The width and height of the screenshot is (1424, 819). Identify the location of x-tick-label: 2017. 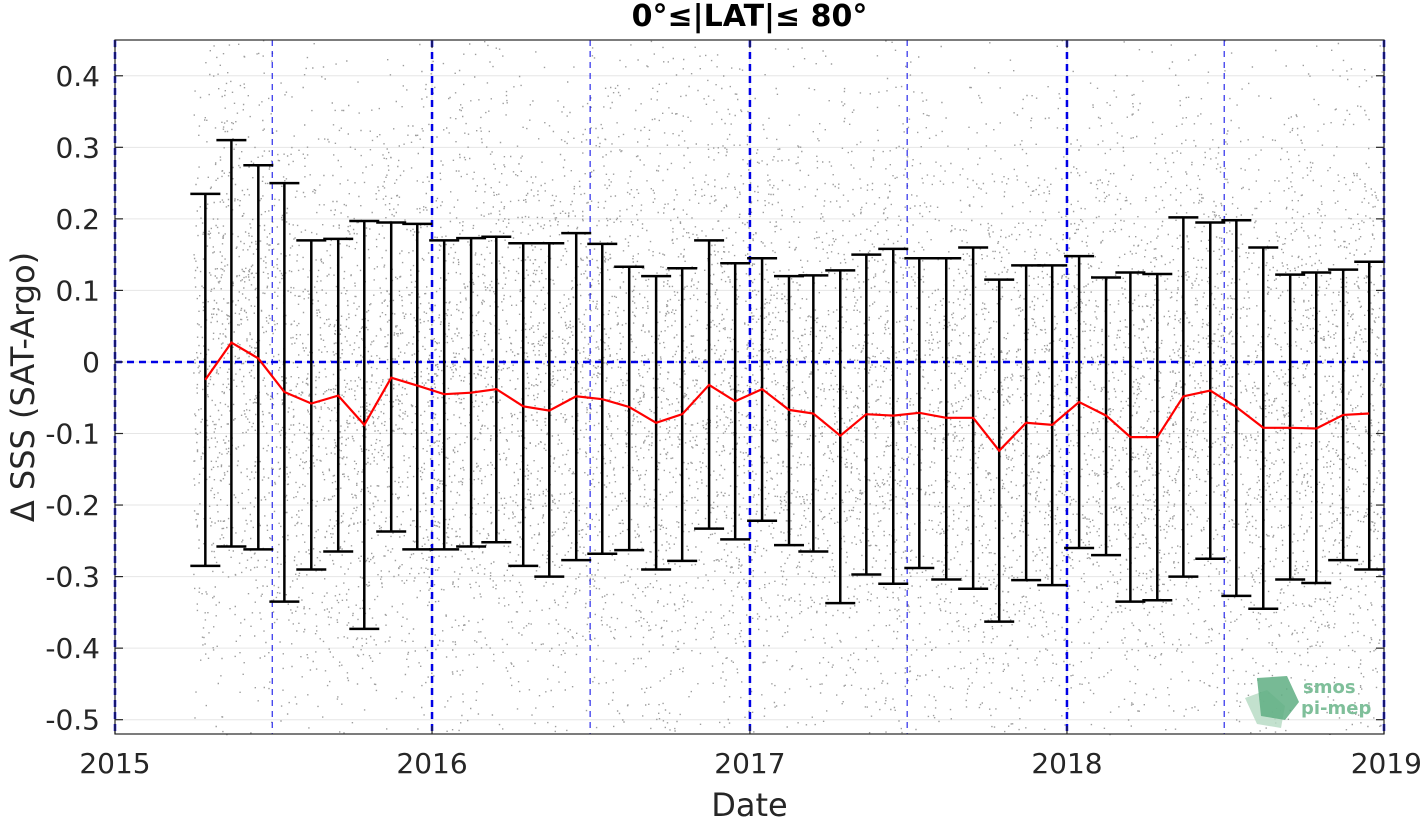
(749, 763).